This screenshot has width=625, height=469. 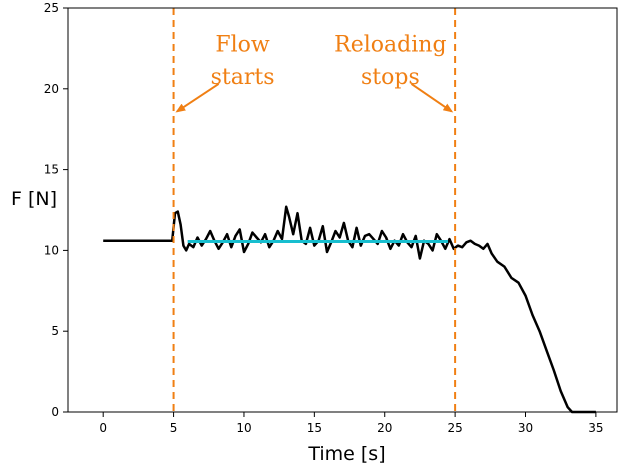 What do you see at coordinates (55, 331) in the screenshot?
I see `y-tick-label: 5` at bounding box center [55, 331].